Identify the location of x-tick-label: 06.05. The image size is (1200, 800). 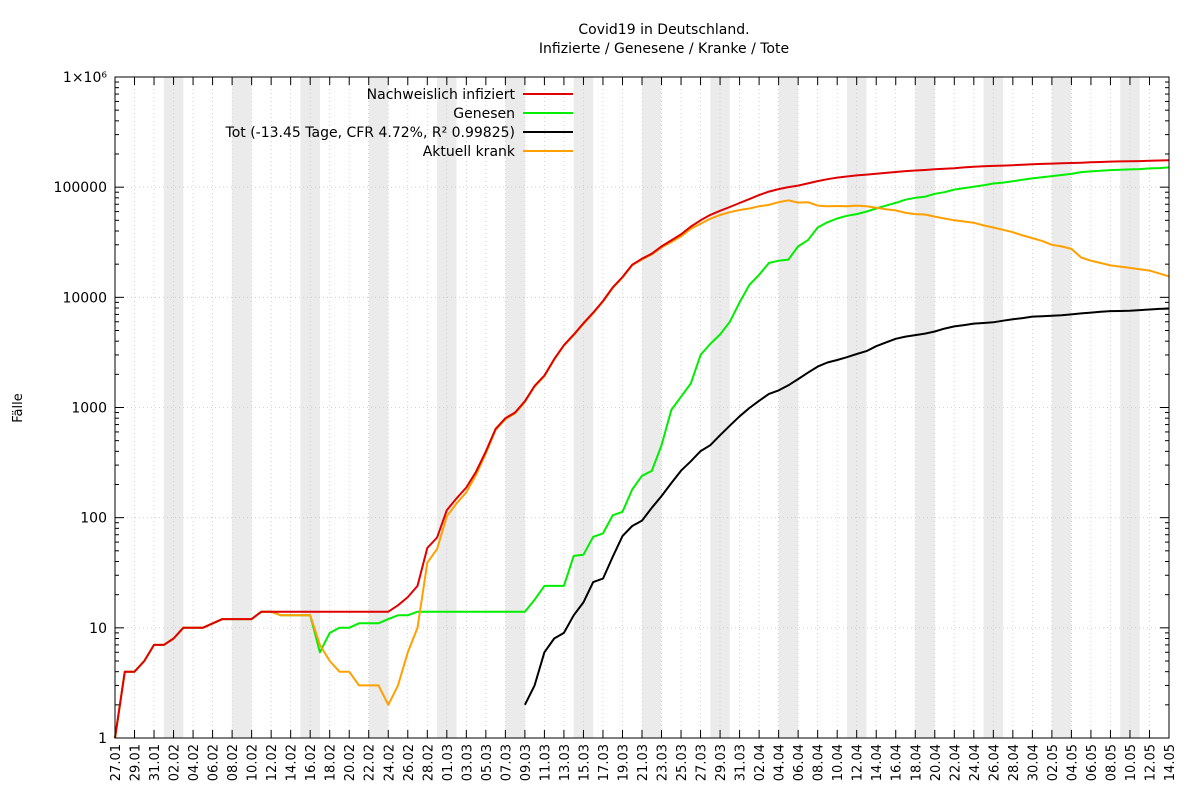
(1092, 762).